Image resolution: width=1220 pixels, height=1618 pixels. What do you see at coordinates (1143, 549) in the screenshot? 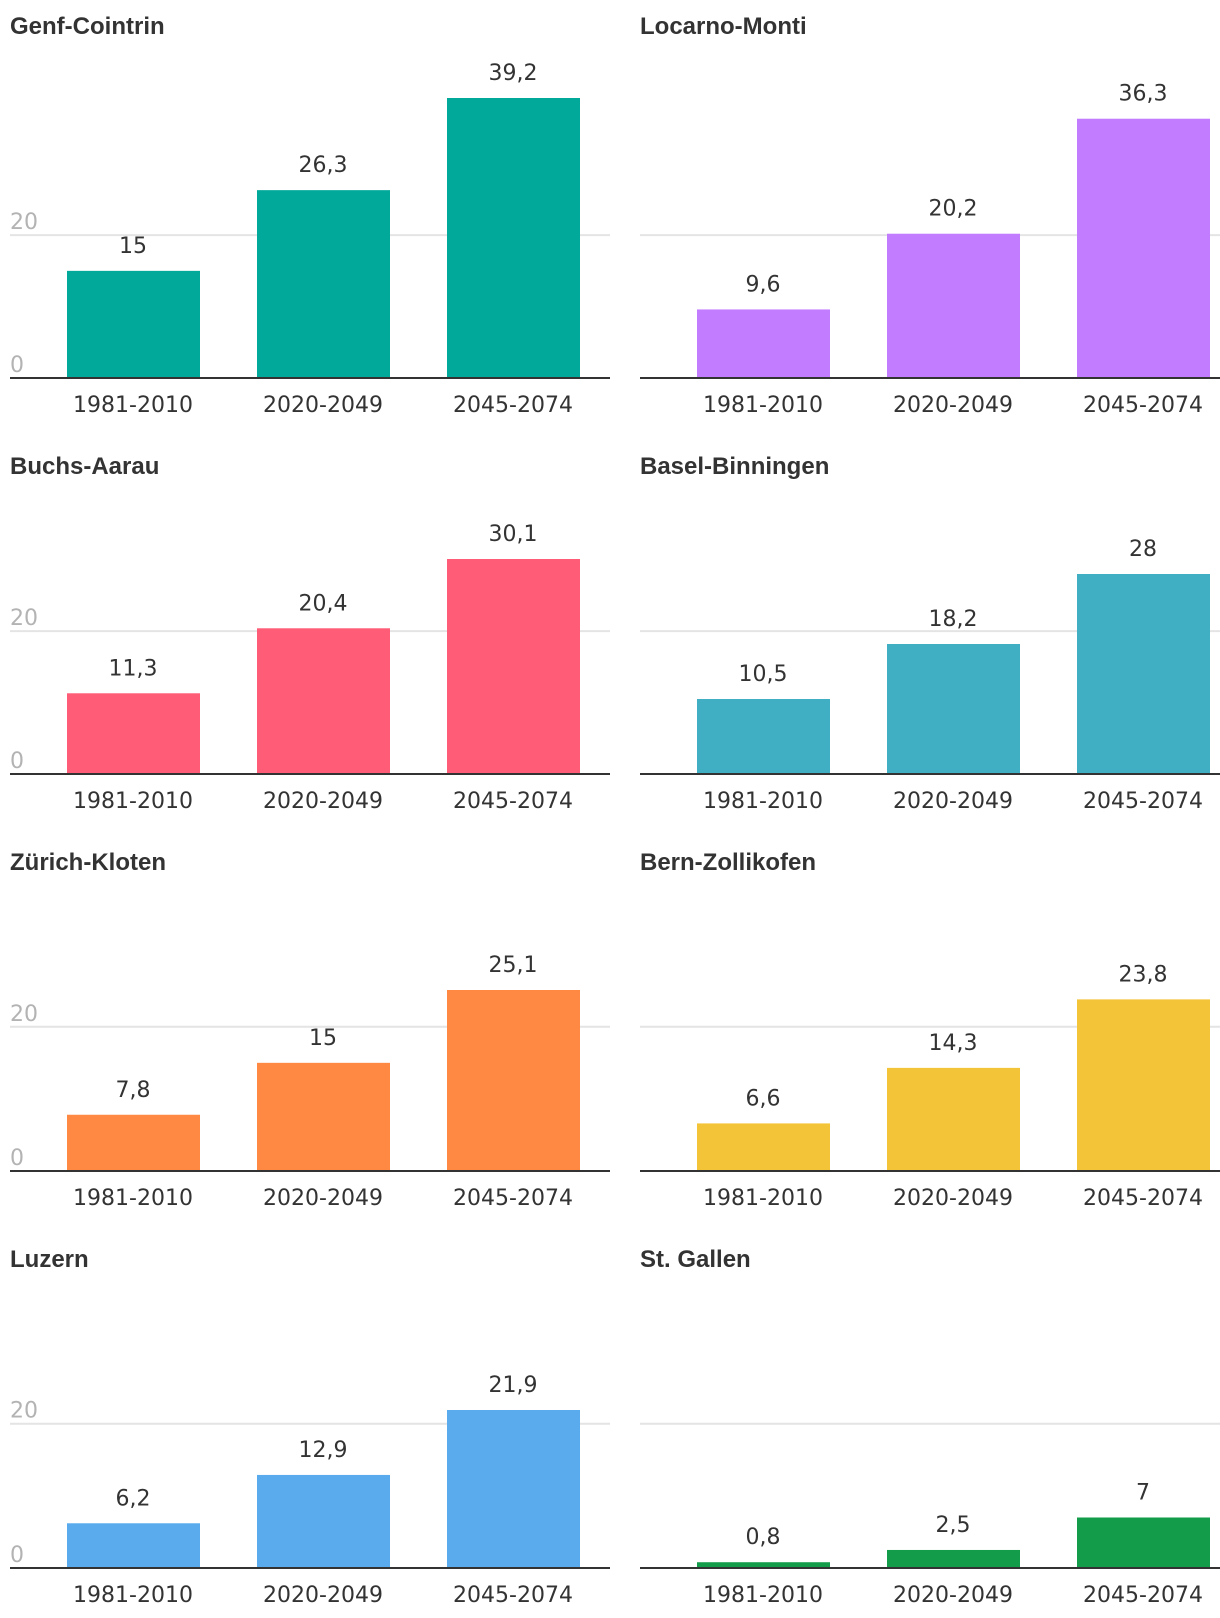
I see `data-label: 28` at bounding box center [1143, 549].